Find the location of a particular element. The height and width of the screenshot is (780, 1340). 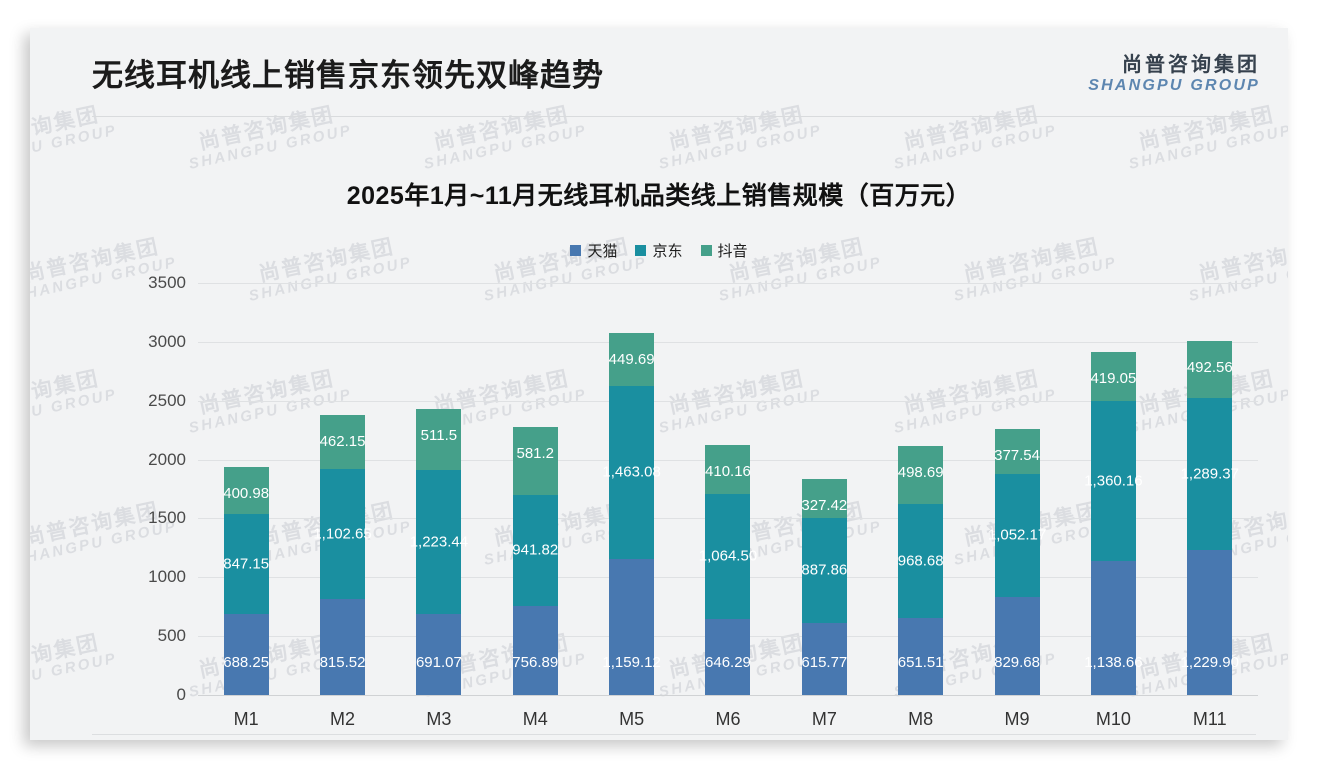

y-axis-tick-label: 2000 is located at coordinates (167, 459).